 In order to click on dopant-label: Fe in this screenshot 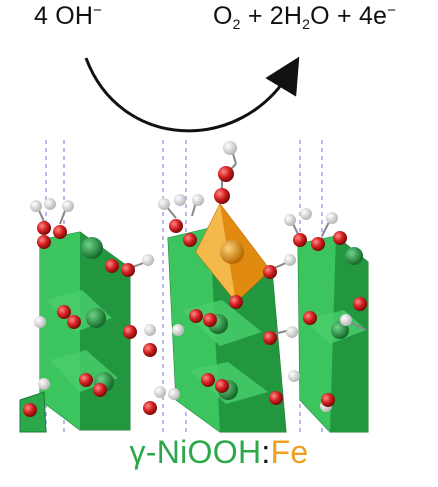, I will do `click(289, 452)`.